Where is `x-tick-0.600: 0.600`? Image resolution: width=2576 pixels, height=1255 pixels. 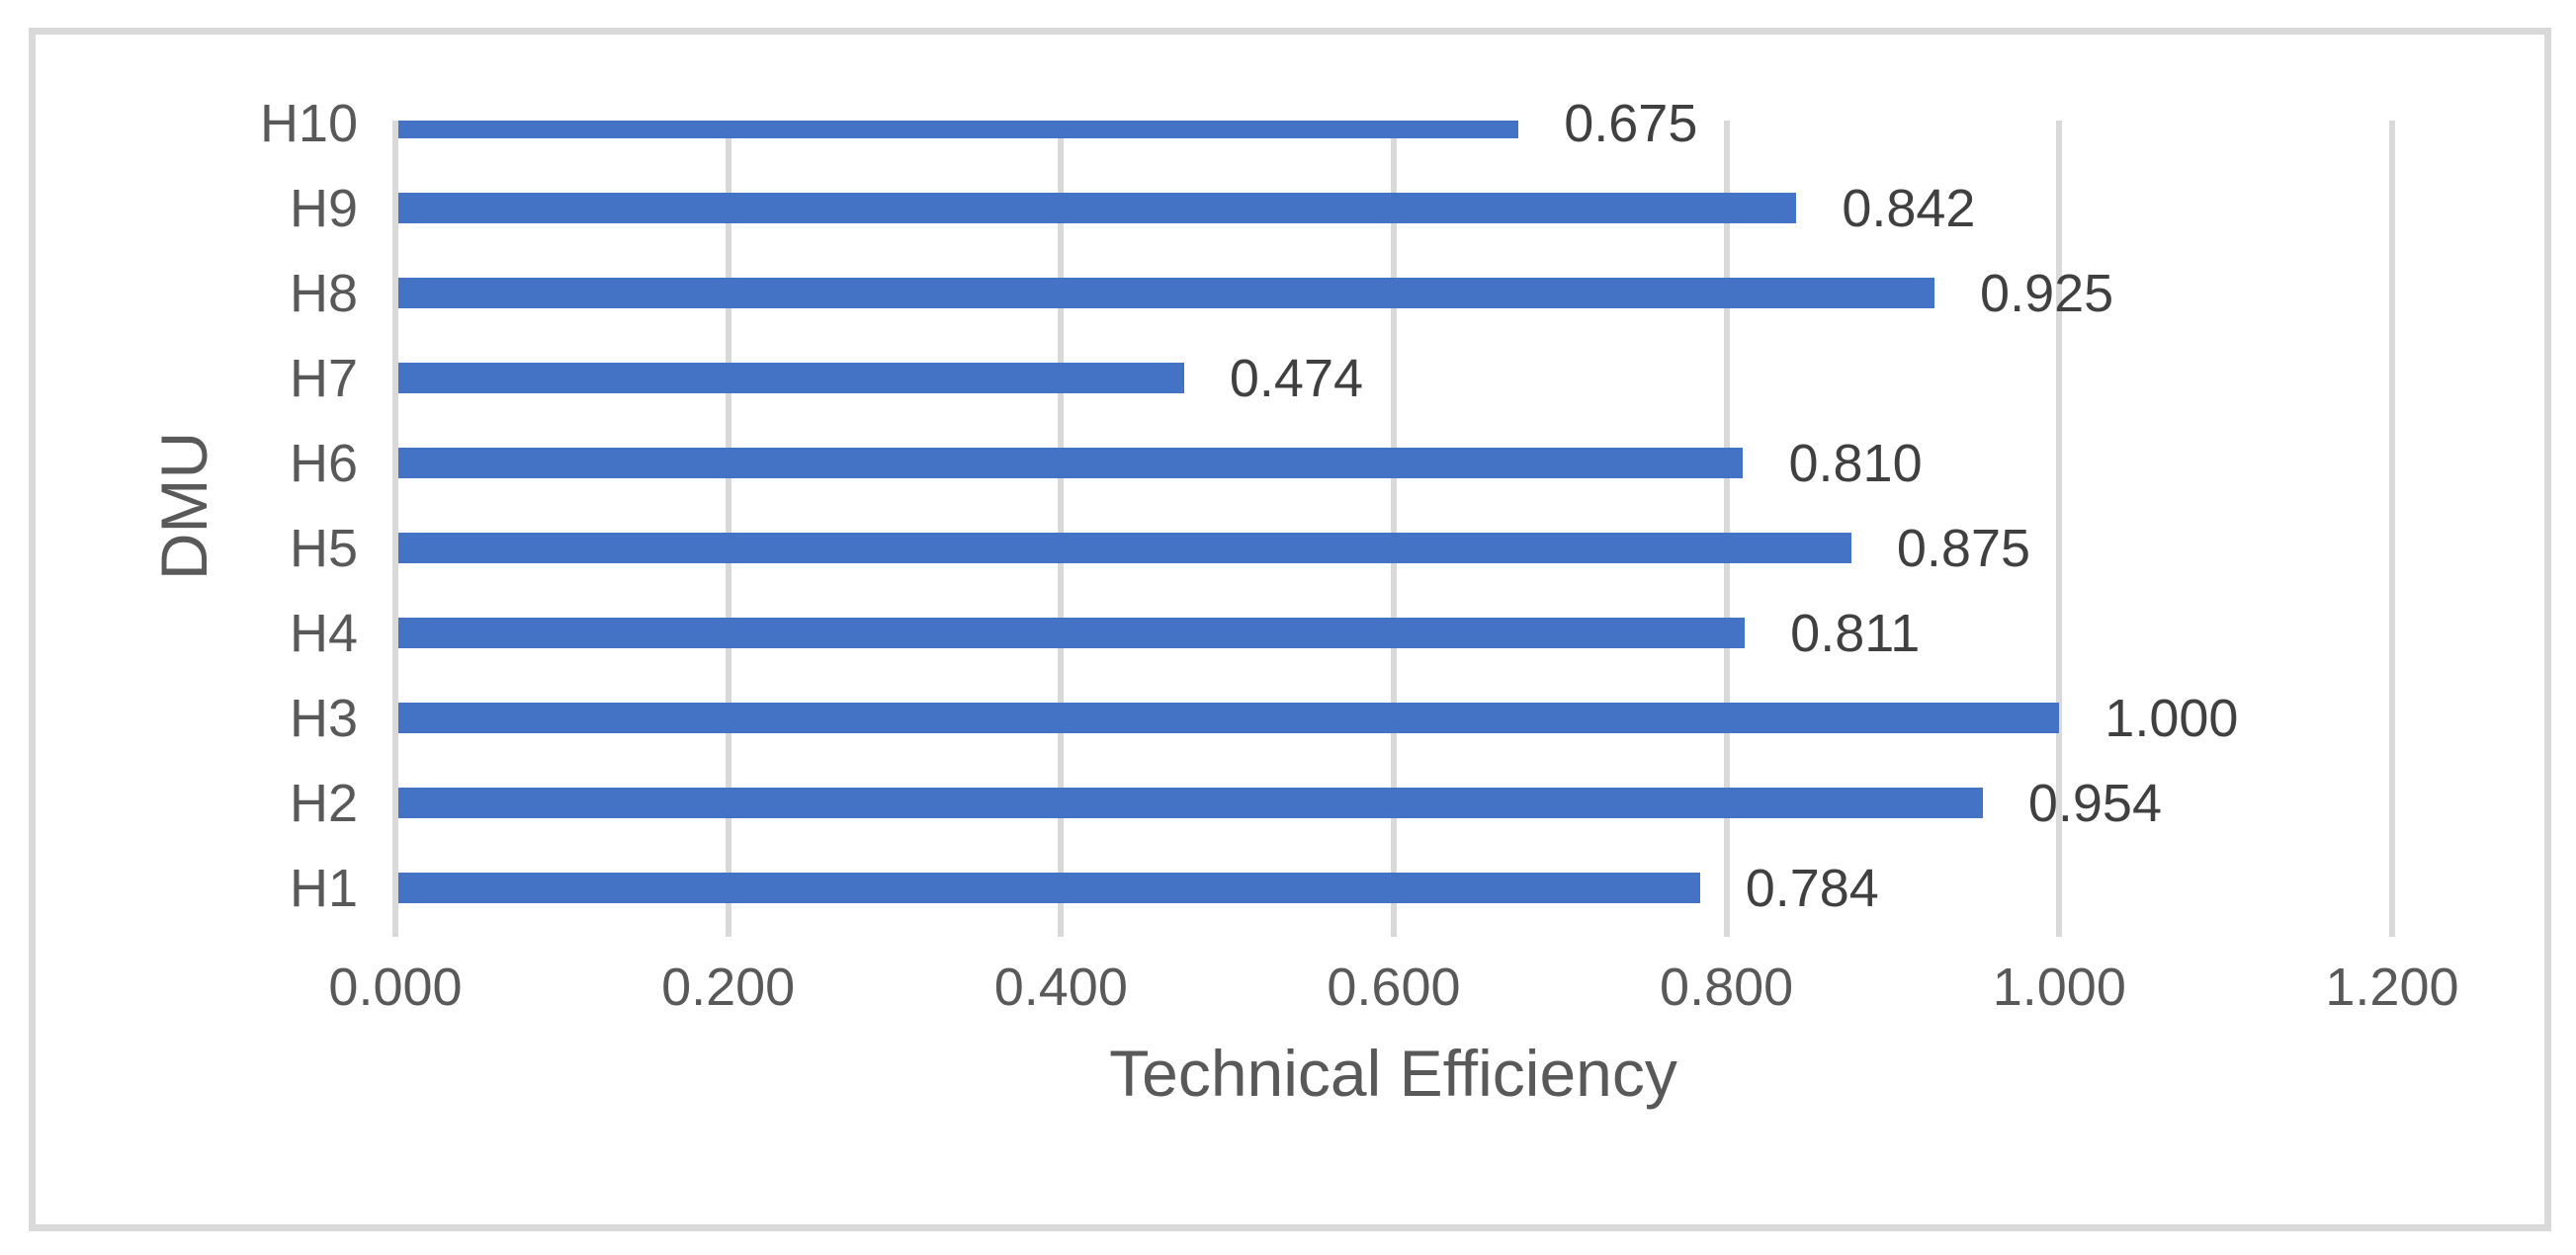
x-tick-0.600: 0.600 is located at coordinates (1394, 987).